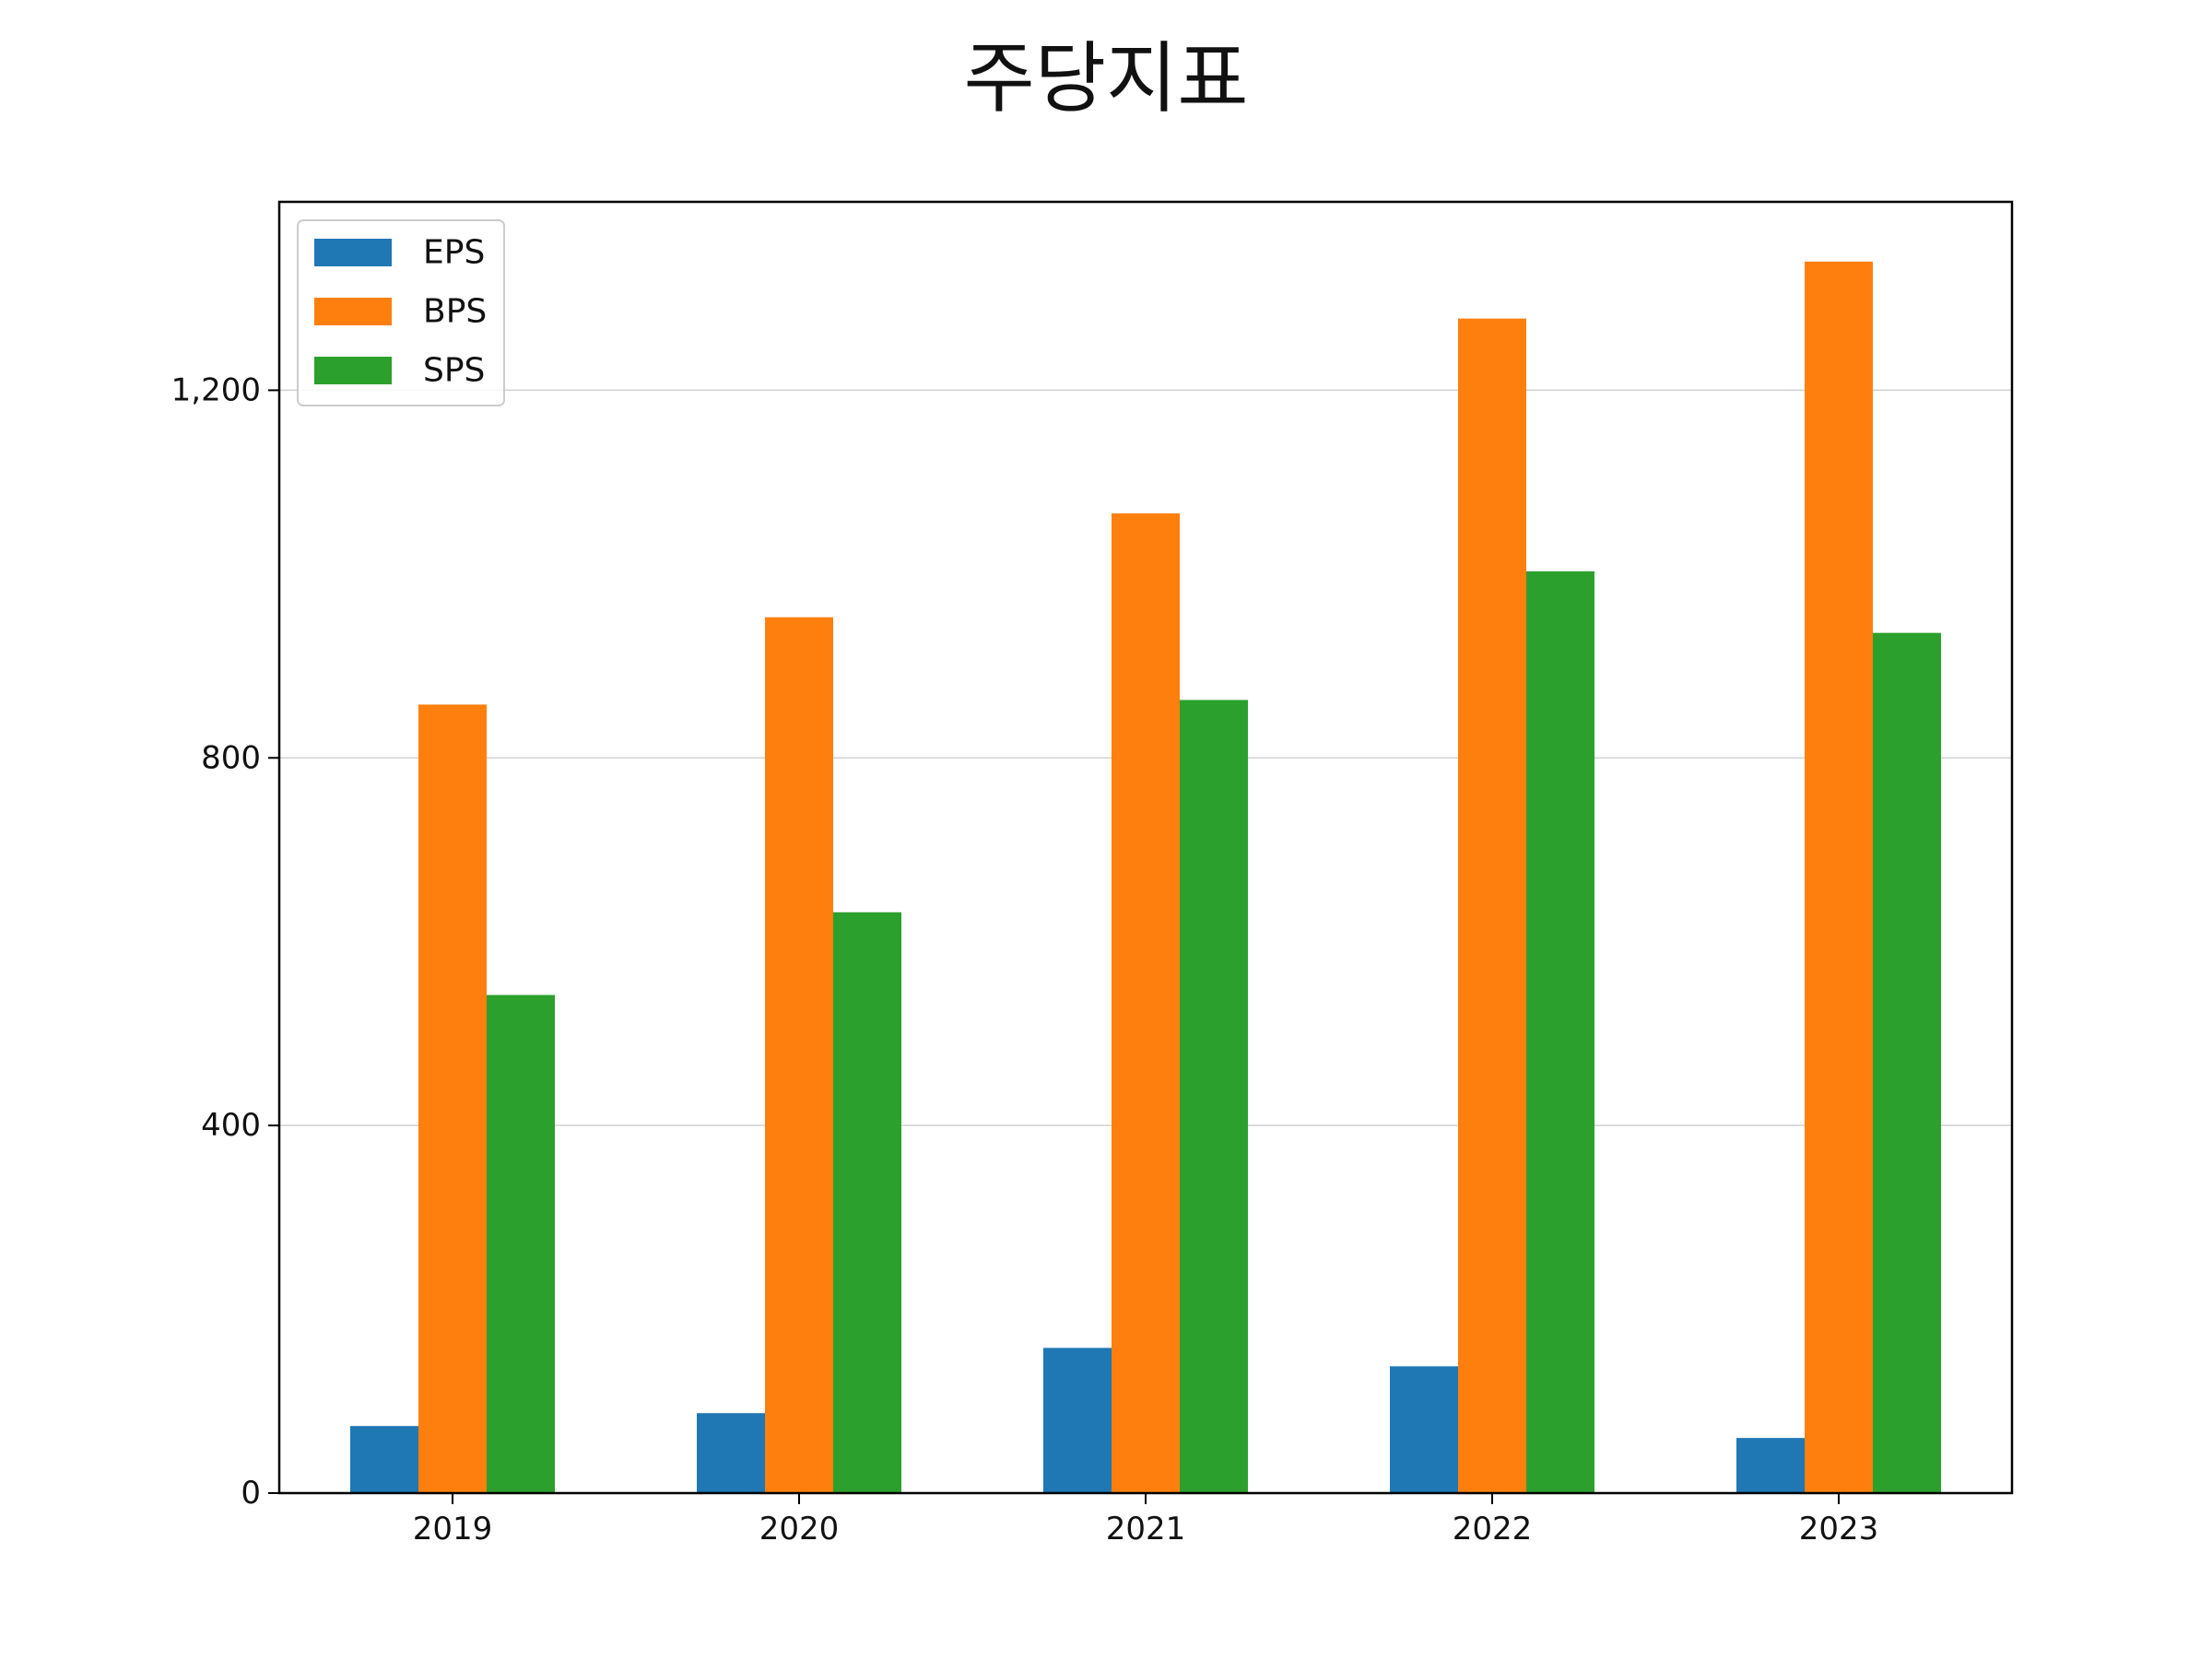 The image size is (2212, 1659). I want to click on bar-bps-2023, so click(1839, 877).